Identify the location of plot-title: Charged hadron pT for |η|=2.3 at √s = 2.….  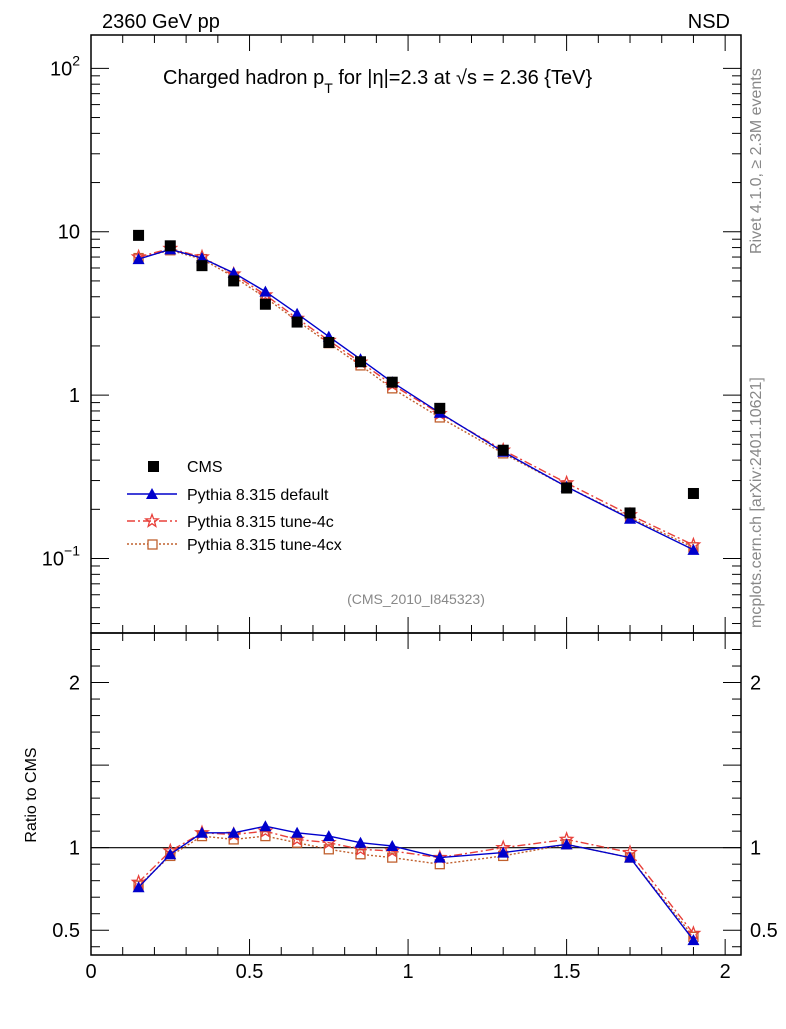
(377, 81).